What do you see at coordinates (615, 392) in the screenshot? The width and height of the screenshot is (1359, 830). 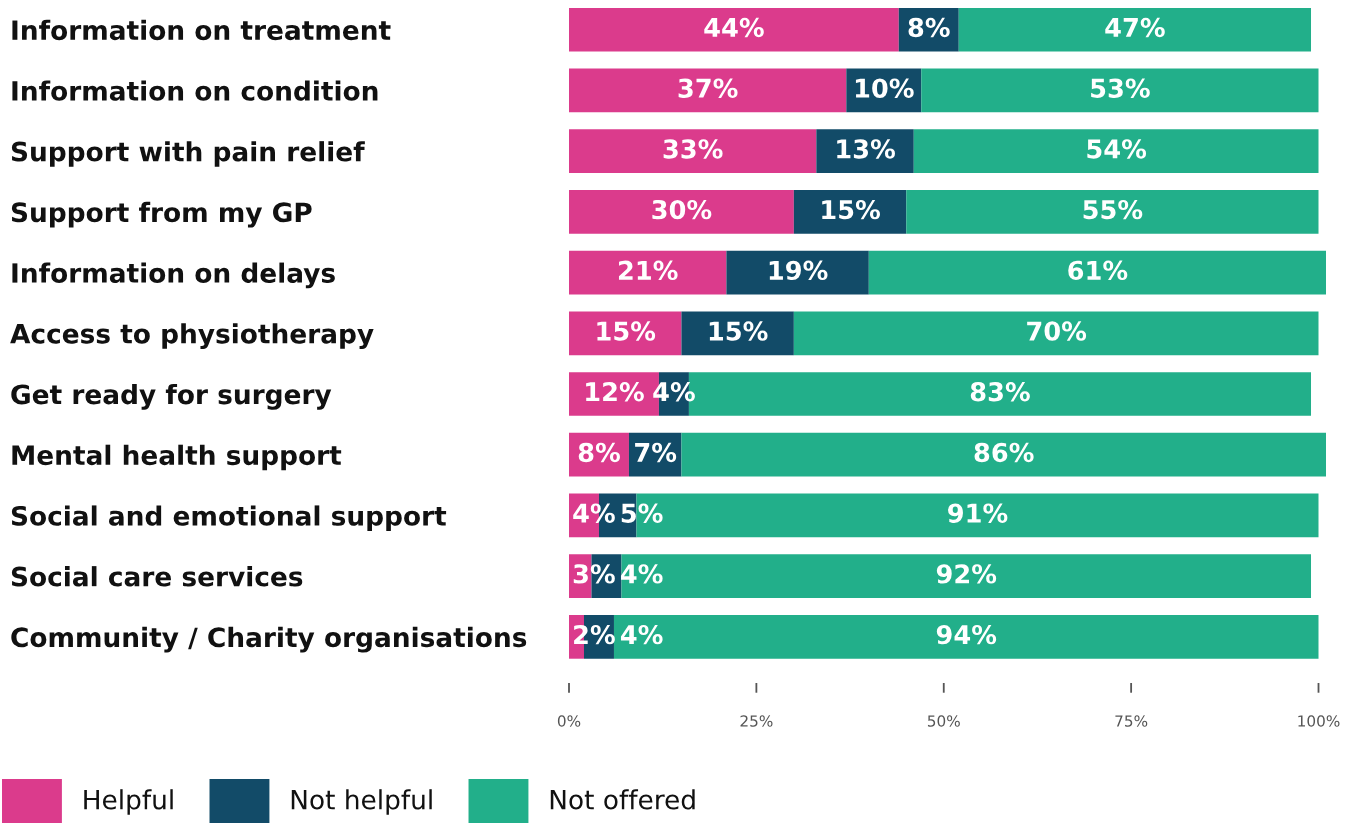 I see `data-label: 12%` at bounding box center [615, 392].